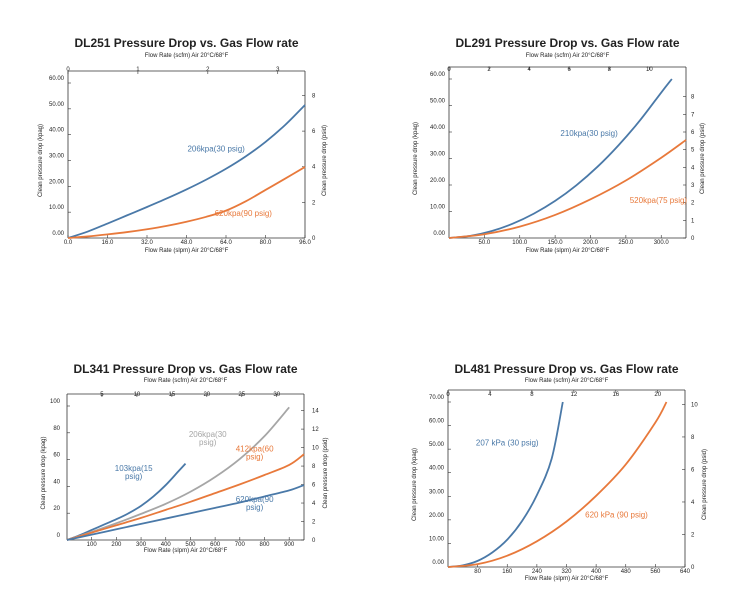 Image resolution: width=751 pixels, height=604 pixels. I want to click on series-annotation: 620kpa(90, so click(255, 499).